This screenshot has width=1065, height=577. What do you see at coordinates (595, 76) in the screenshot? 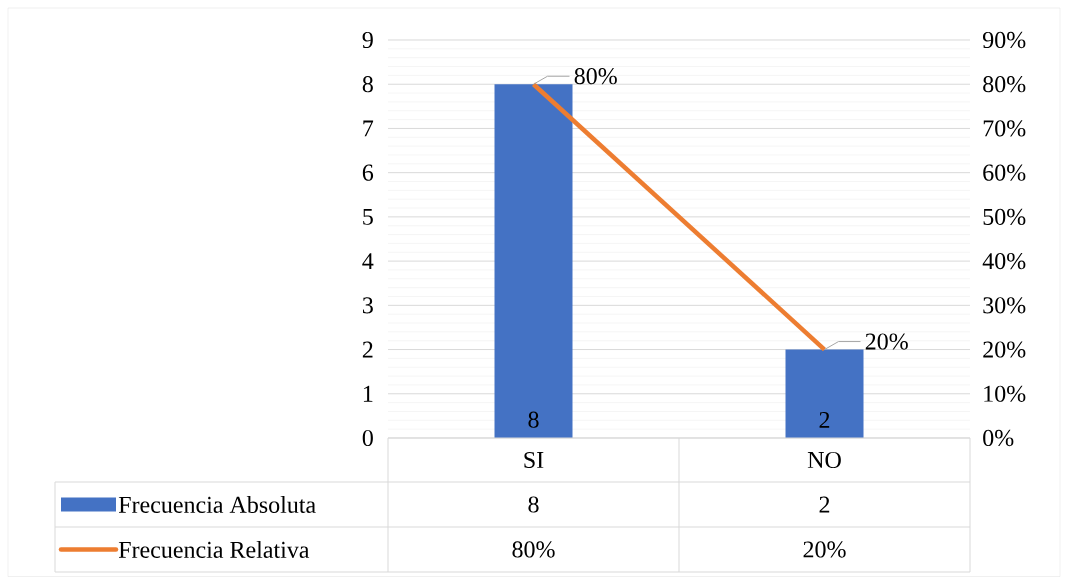
I see `text: 80%` at bounding box center [595, 76].